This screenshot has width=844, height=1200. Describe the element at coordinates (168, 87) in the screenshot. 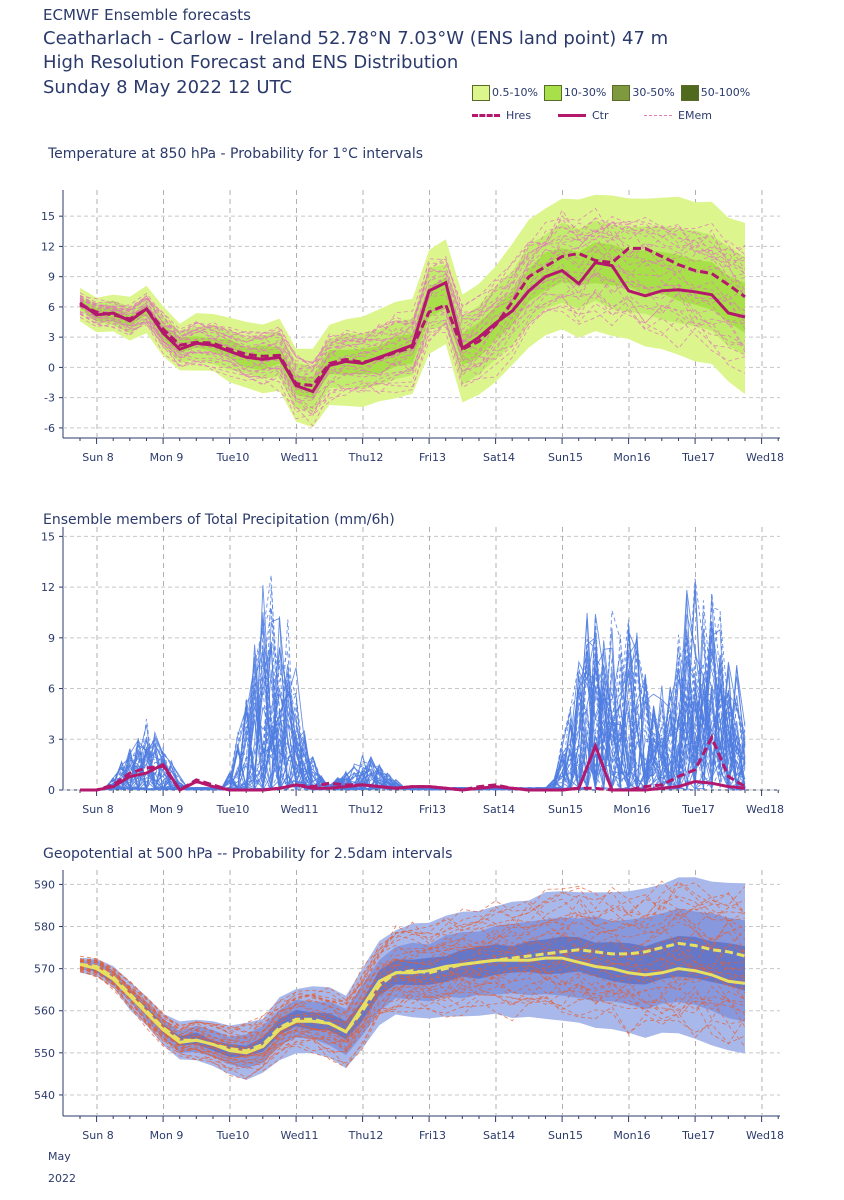

I see `forecast-date: Sunday 8 May 2022 12 UTC` at that location.